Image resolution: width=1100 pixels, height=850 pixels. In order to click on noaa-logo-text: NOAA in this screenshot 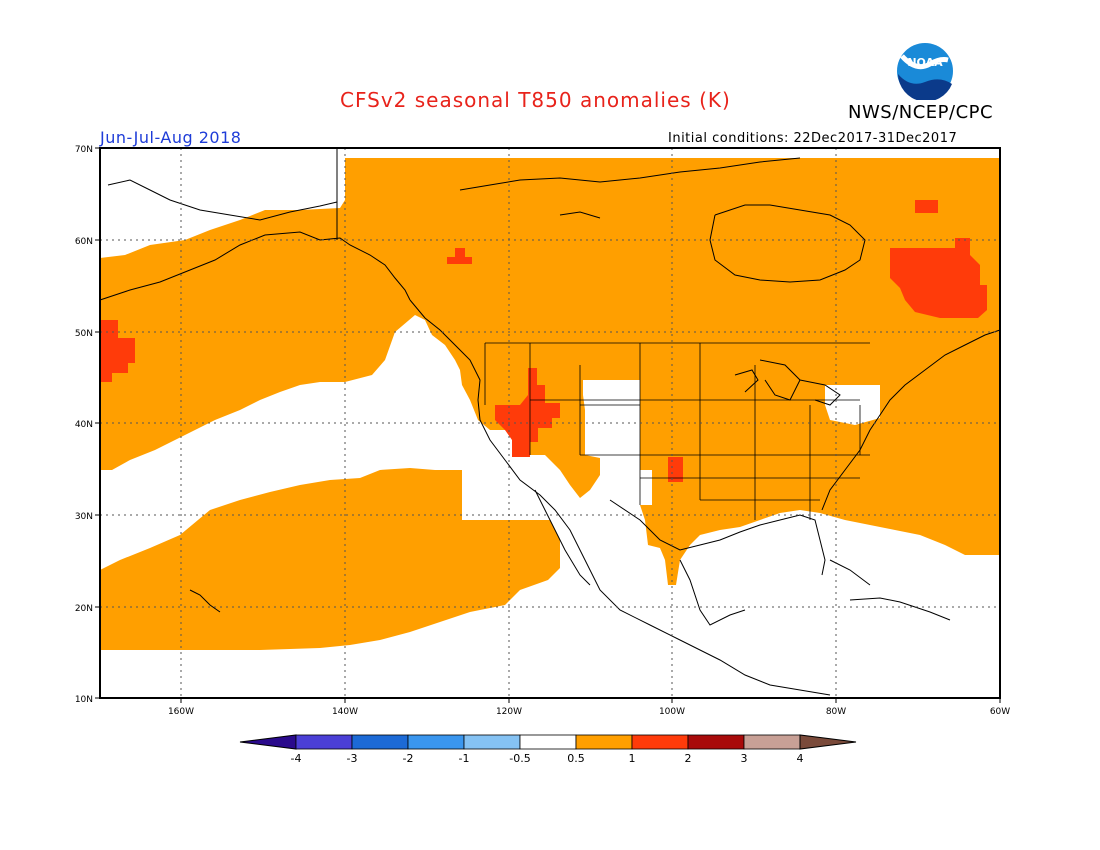, I will do `click(925, 62)`.